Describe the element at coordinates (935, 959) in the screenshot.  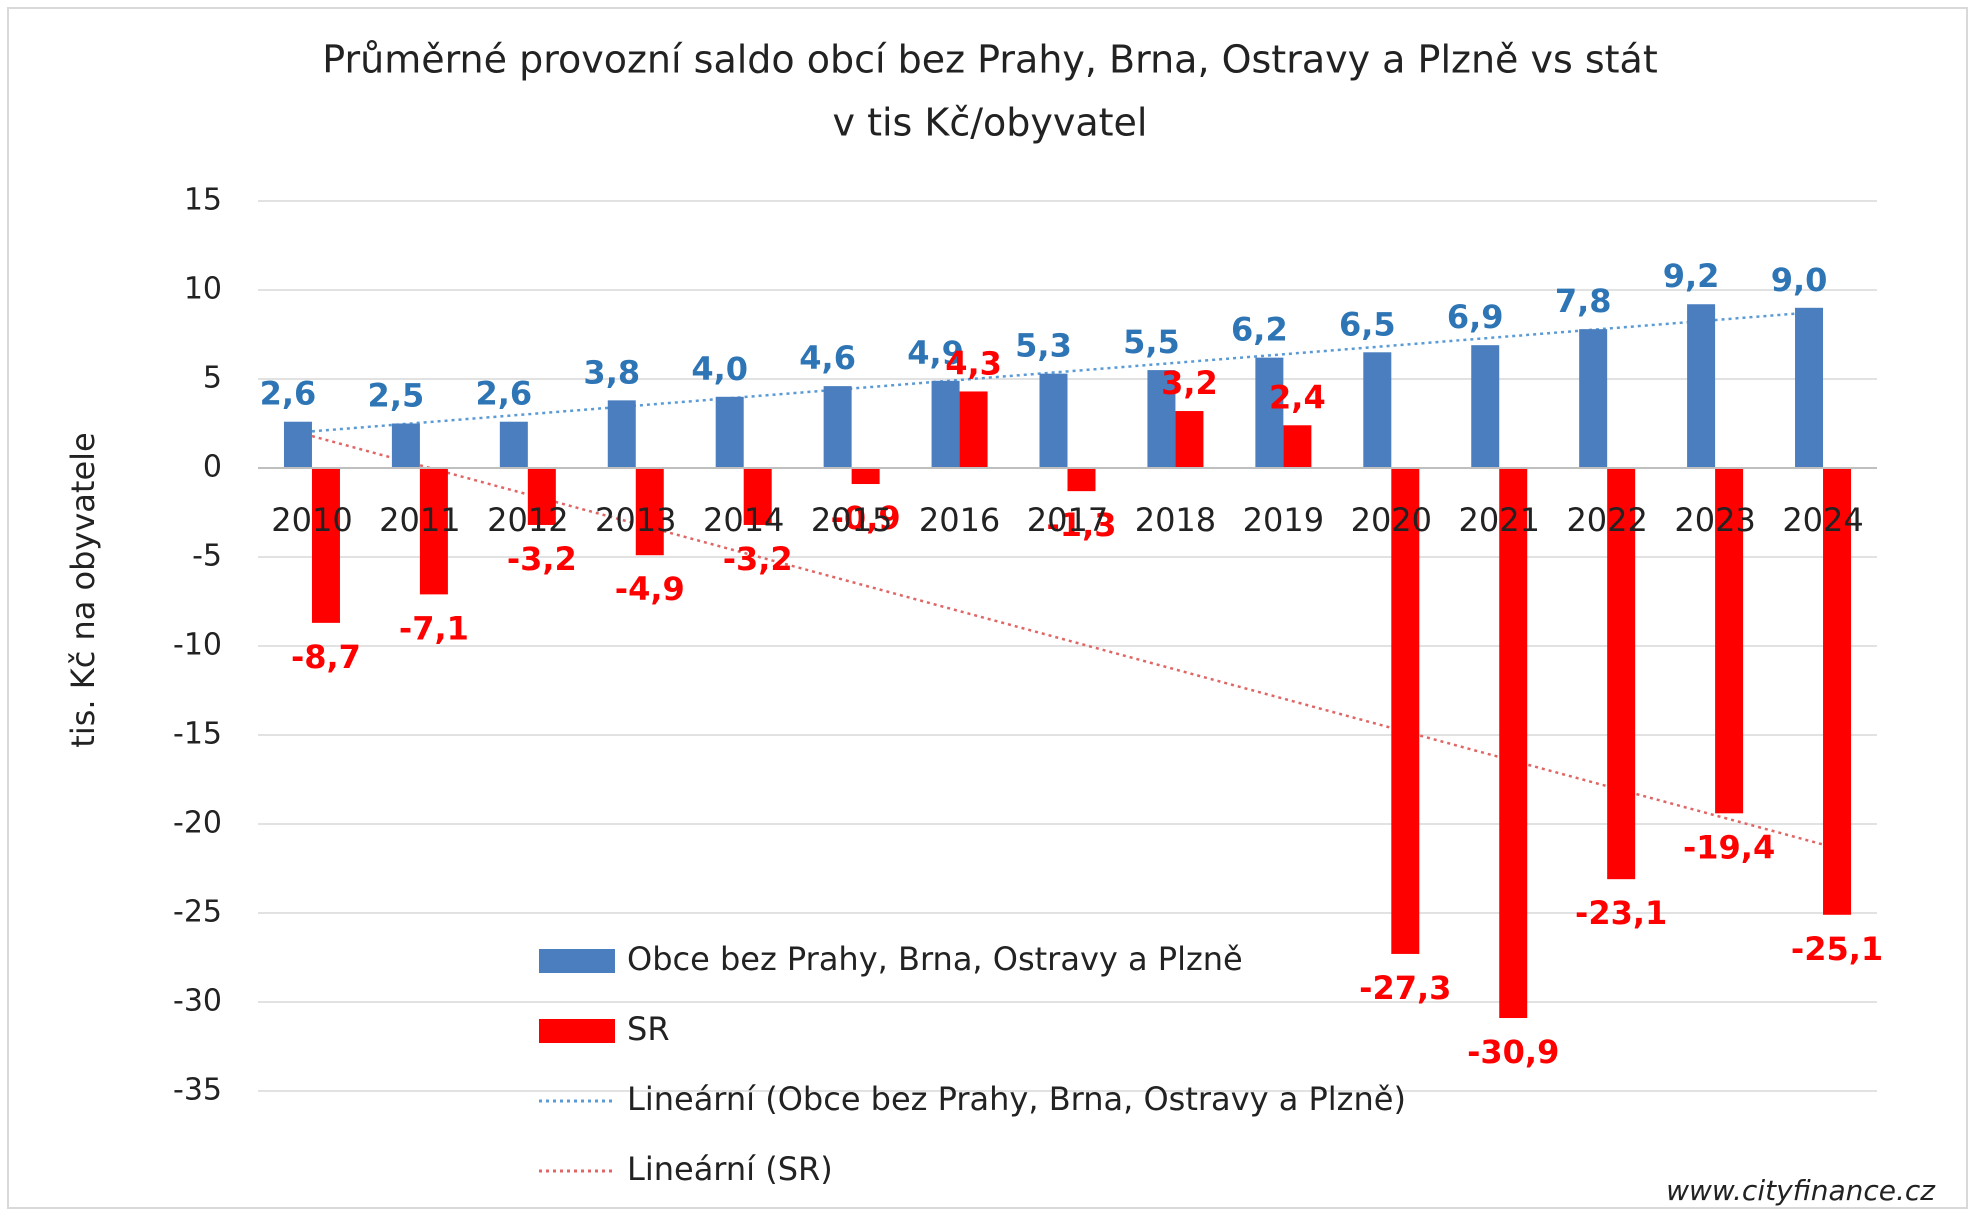
I see `legend-label: Obce bez Prahy, Brna, Ostravy a Plzně` at that location.